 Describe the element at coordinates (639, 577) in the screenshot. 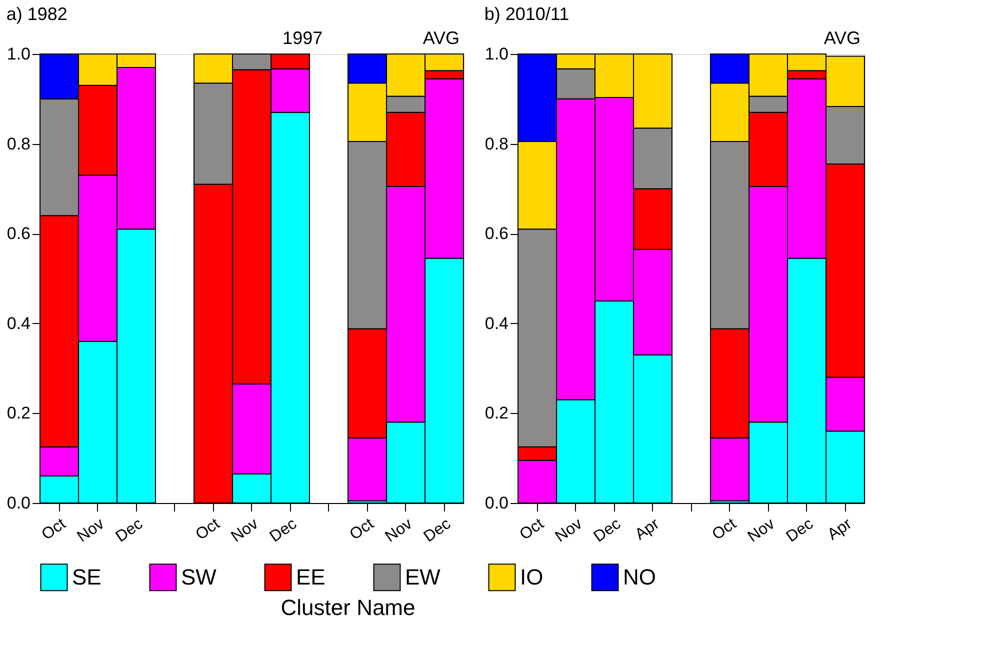

I see `legend-label: NO` at that location.